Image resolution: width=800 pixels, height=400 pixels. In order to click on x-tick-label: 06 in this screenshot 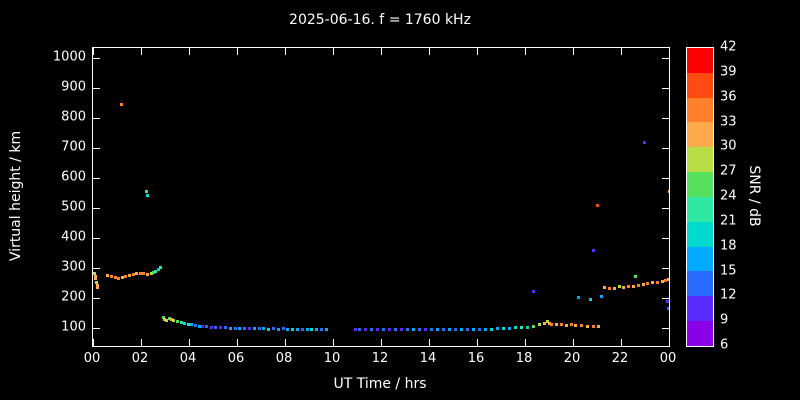, I will do `click(236, 358)`.